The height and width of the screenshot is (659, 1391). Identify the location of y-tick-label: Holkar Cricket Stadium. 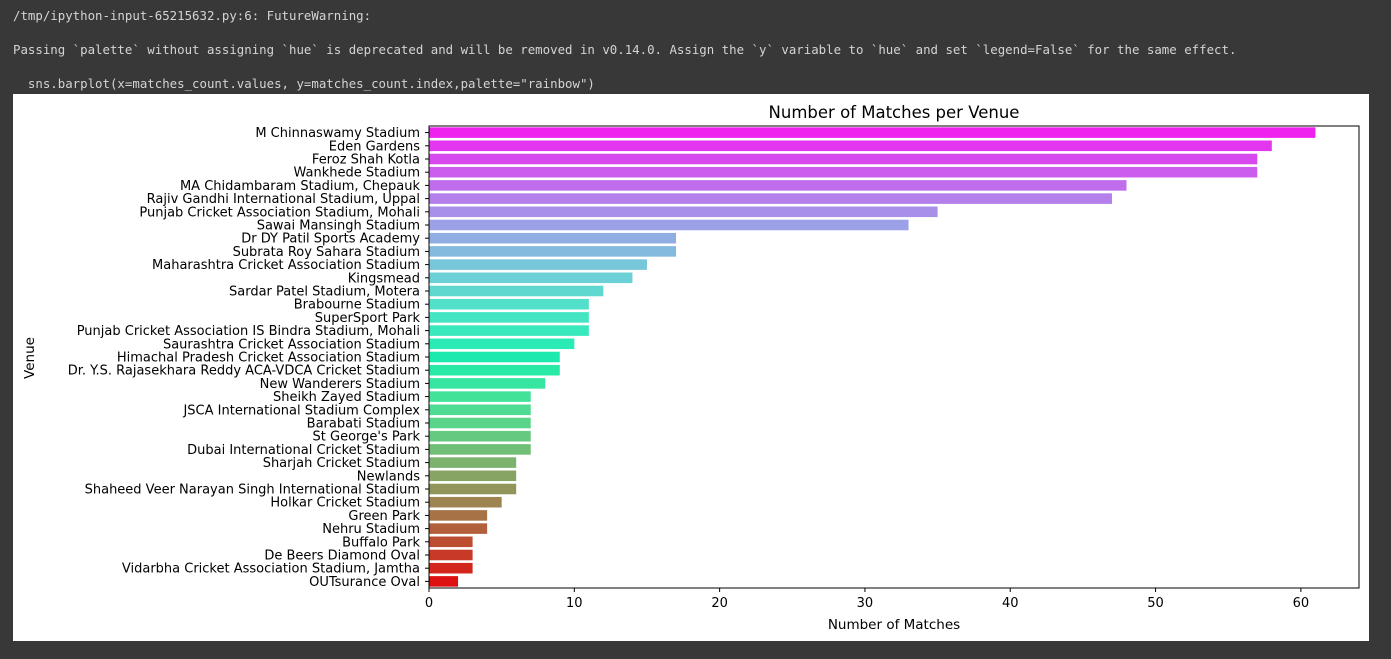
(345, 503).